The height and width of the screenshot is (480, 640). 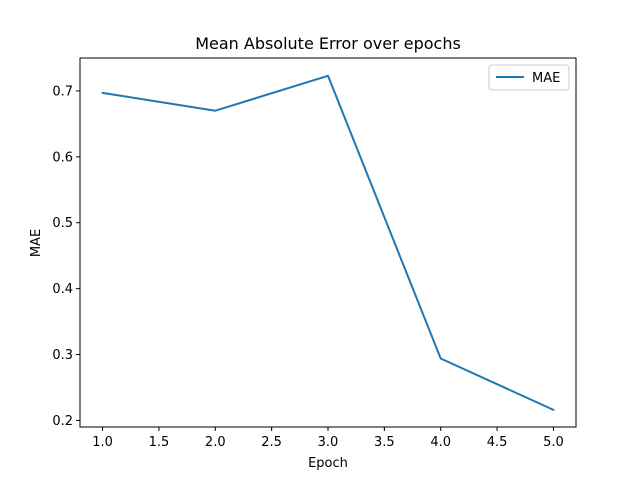 I want to click on x-tick-label: 3.5, so click(x=384, y=442).